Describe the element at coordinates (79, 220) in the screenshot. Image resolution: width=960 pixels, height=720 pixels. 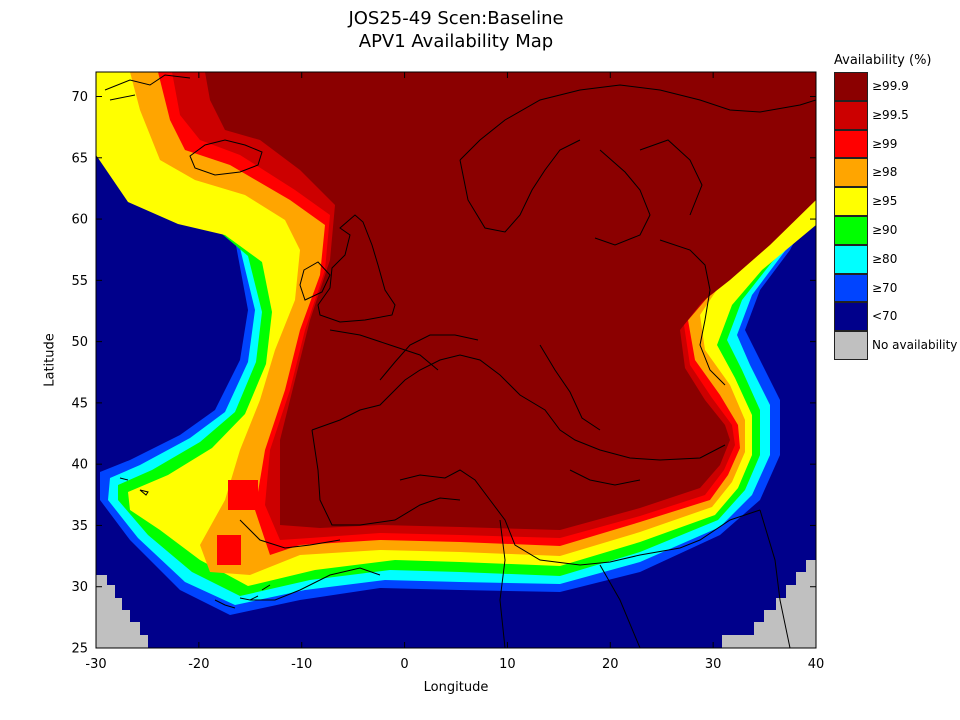
I see `y-tick-label: 60` at that location.